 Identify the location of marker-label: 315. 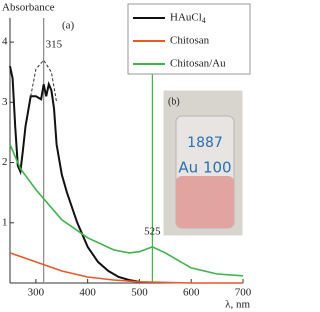
(54, 45).